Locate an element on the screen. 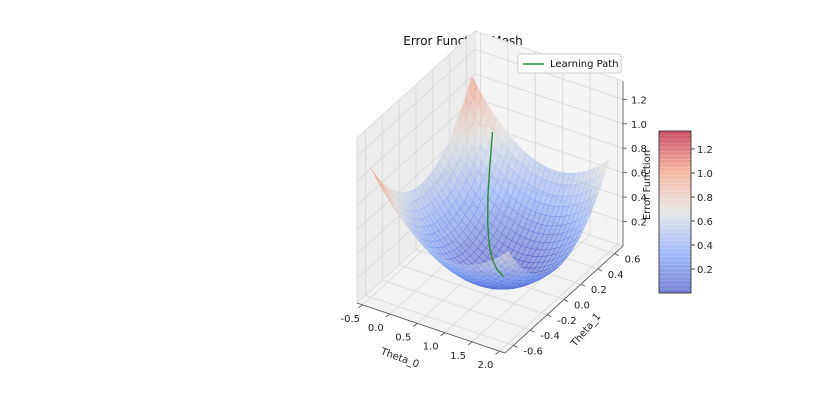 The height and width of the screenshot is (420, 840). colorbar-tick-label: 0.4 is located at coordinates (705, 246).